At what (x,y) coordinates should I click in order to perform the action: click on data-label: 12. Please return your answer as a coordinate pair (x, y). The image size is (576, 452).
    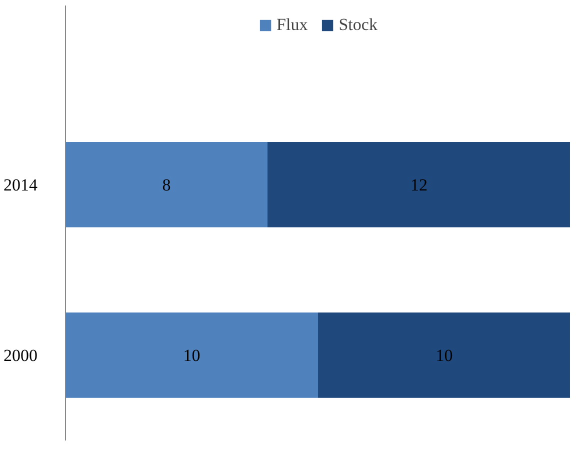
    Looking at the image, I should click on (419, 185).